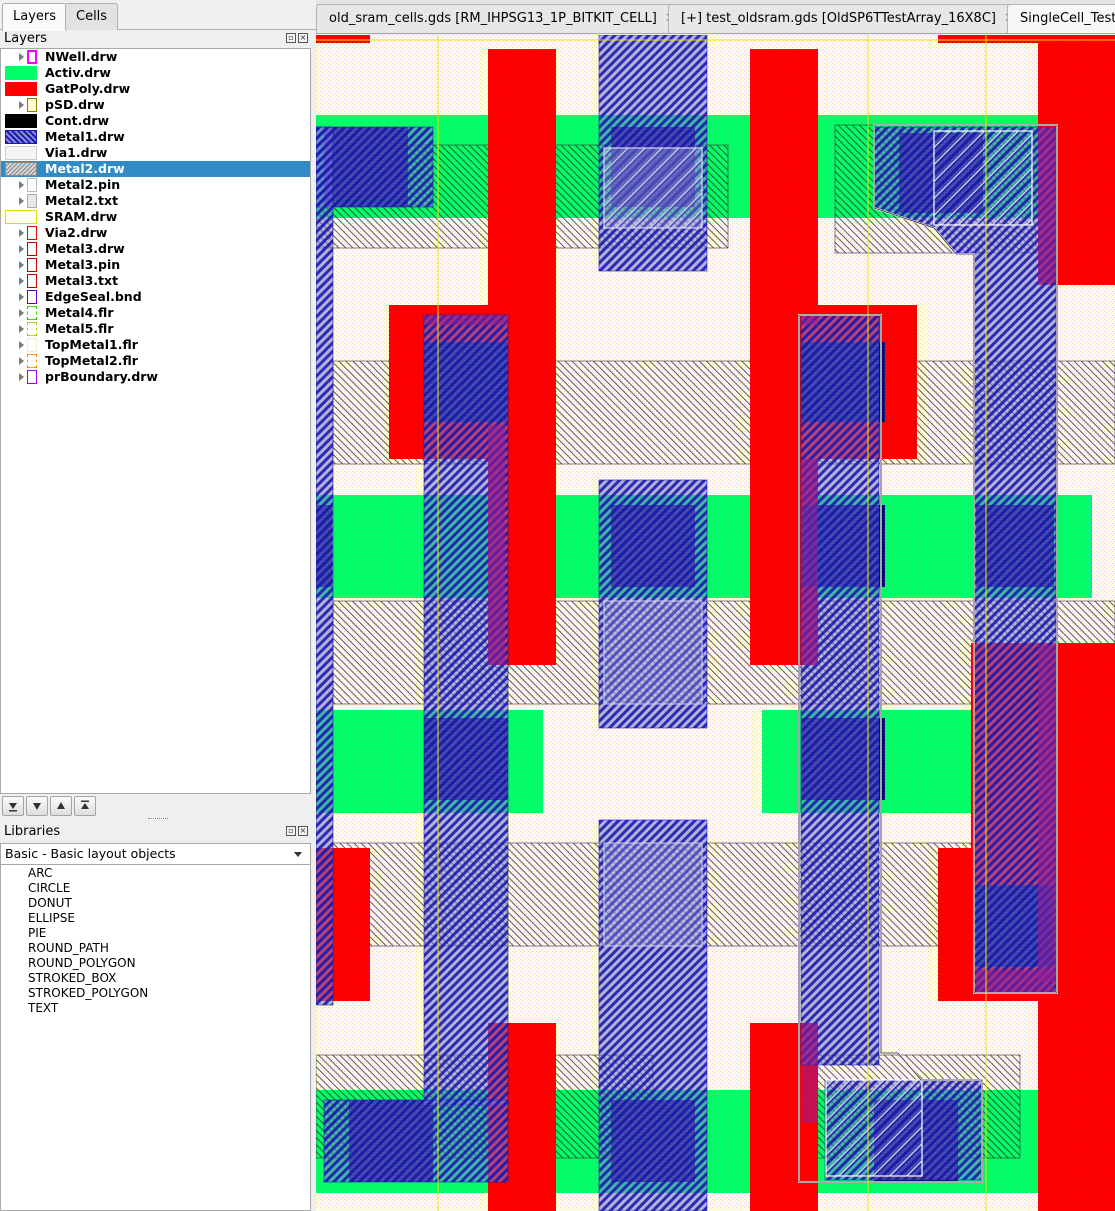 The width and height of the screenshot is (1115, 1211). What do you see at coordinates (155, 217) in the screenshot?
I see `layer-row: SRAM.drw` at bounding box center [155, 217].